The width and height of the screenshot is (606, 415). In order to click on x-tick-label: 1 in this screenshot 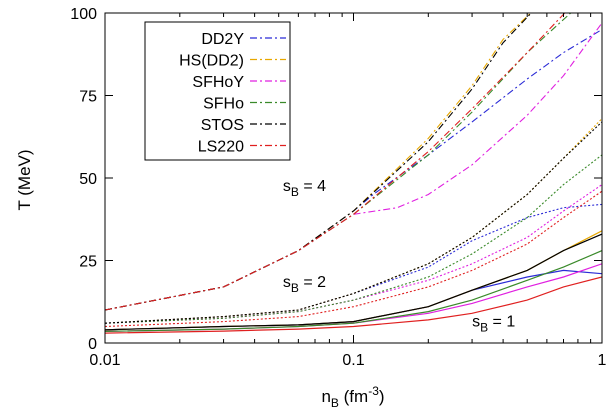, I will do `click(602, 360)`.